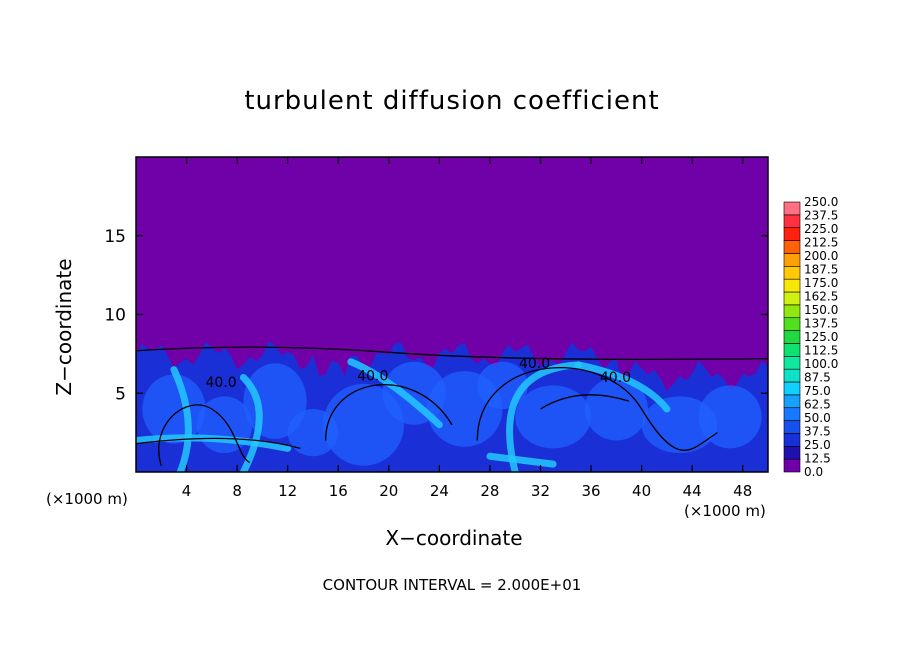 The height and width of the screenshot is (654, 904). I want to click on x-tick-label: 44, so click(692, 491).